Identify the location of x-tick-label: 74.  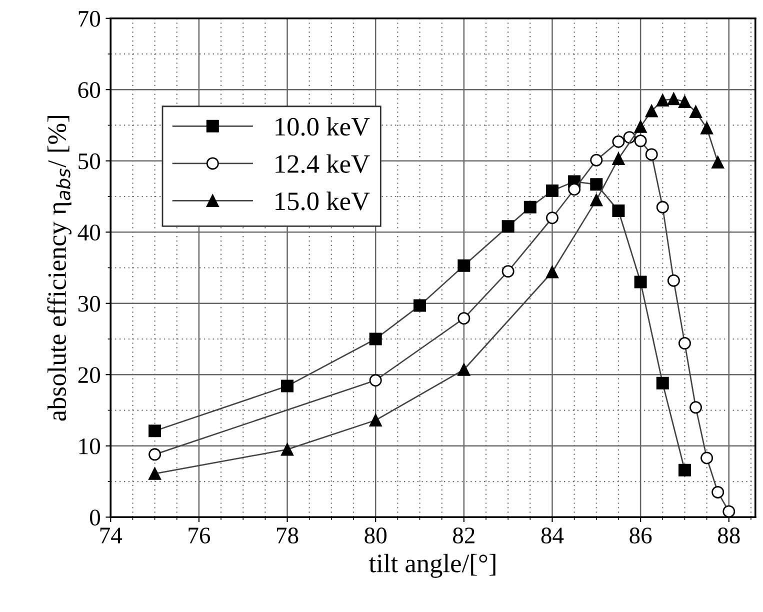
(111, 536).